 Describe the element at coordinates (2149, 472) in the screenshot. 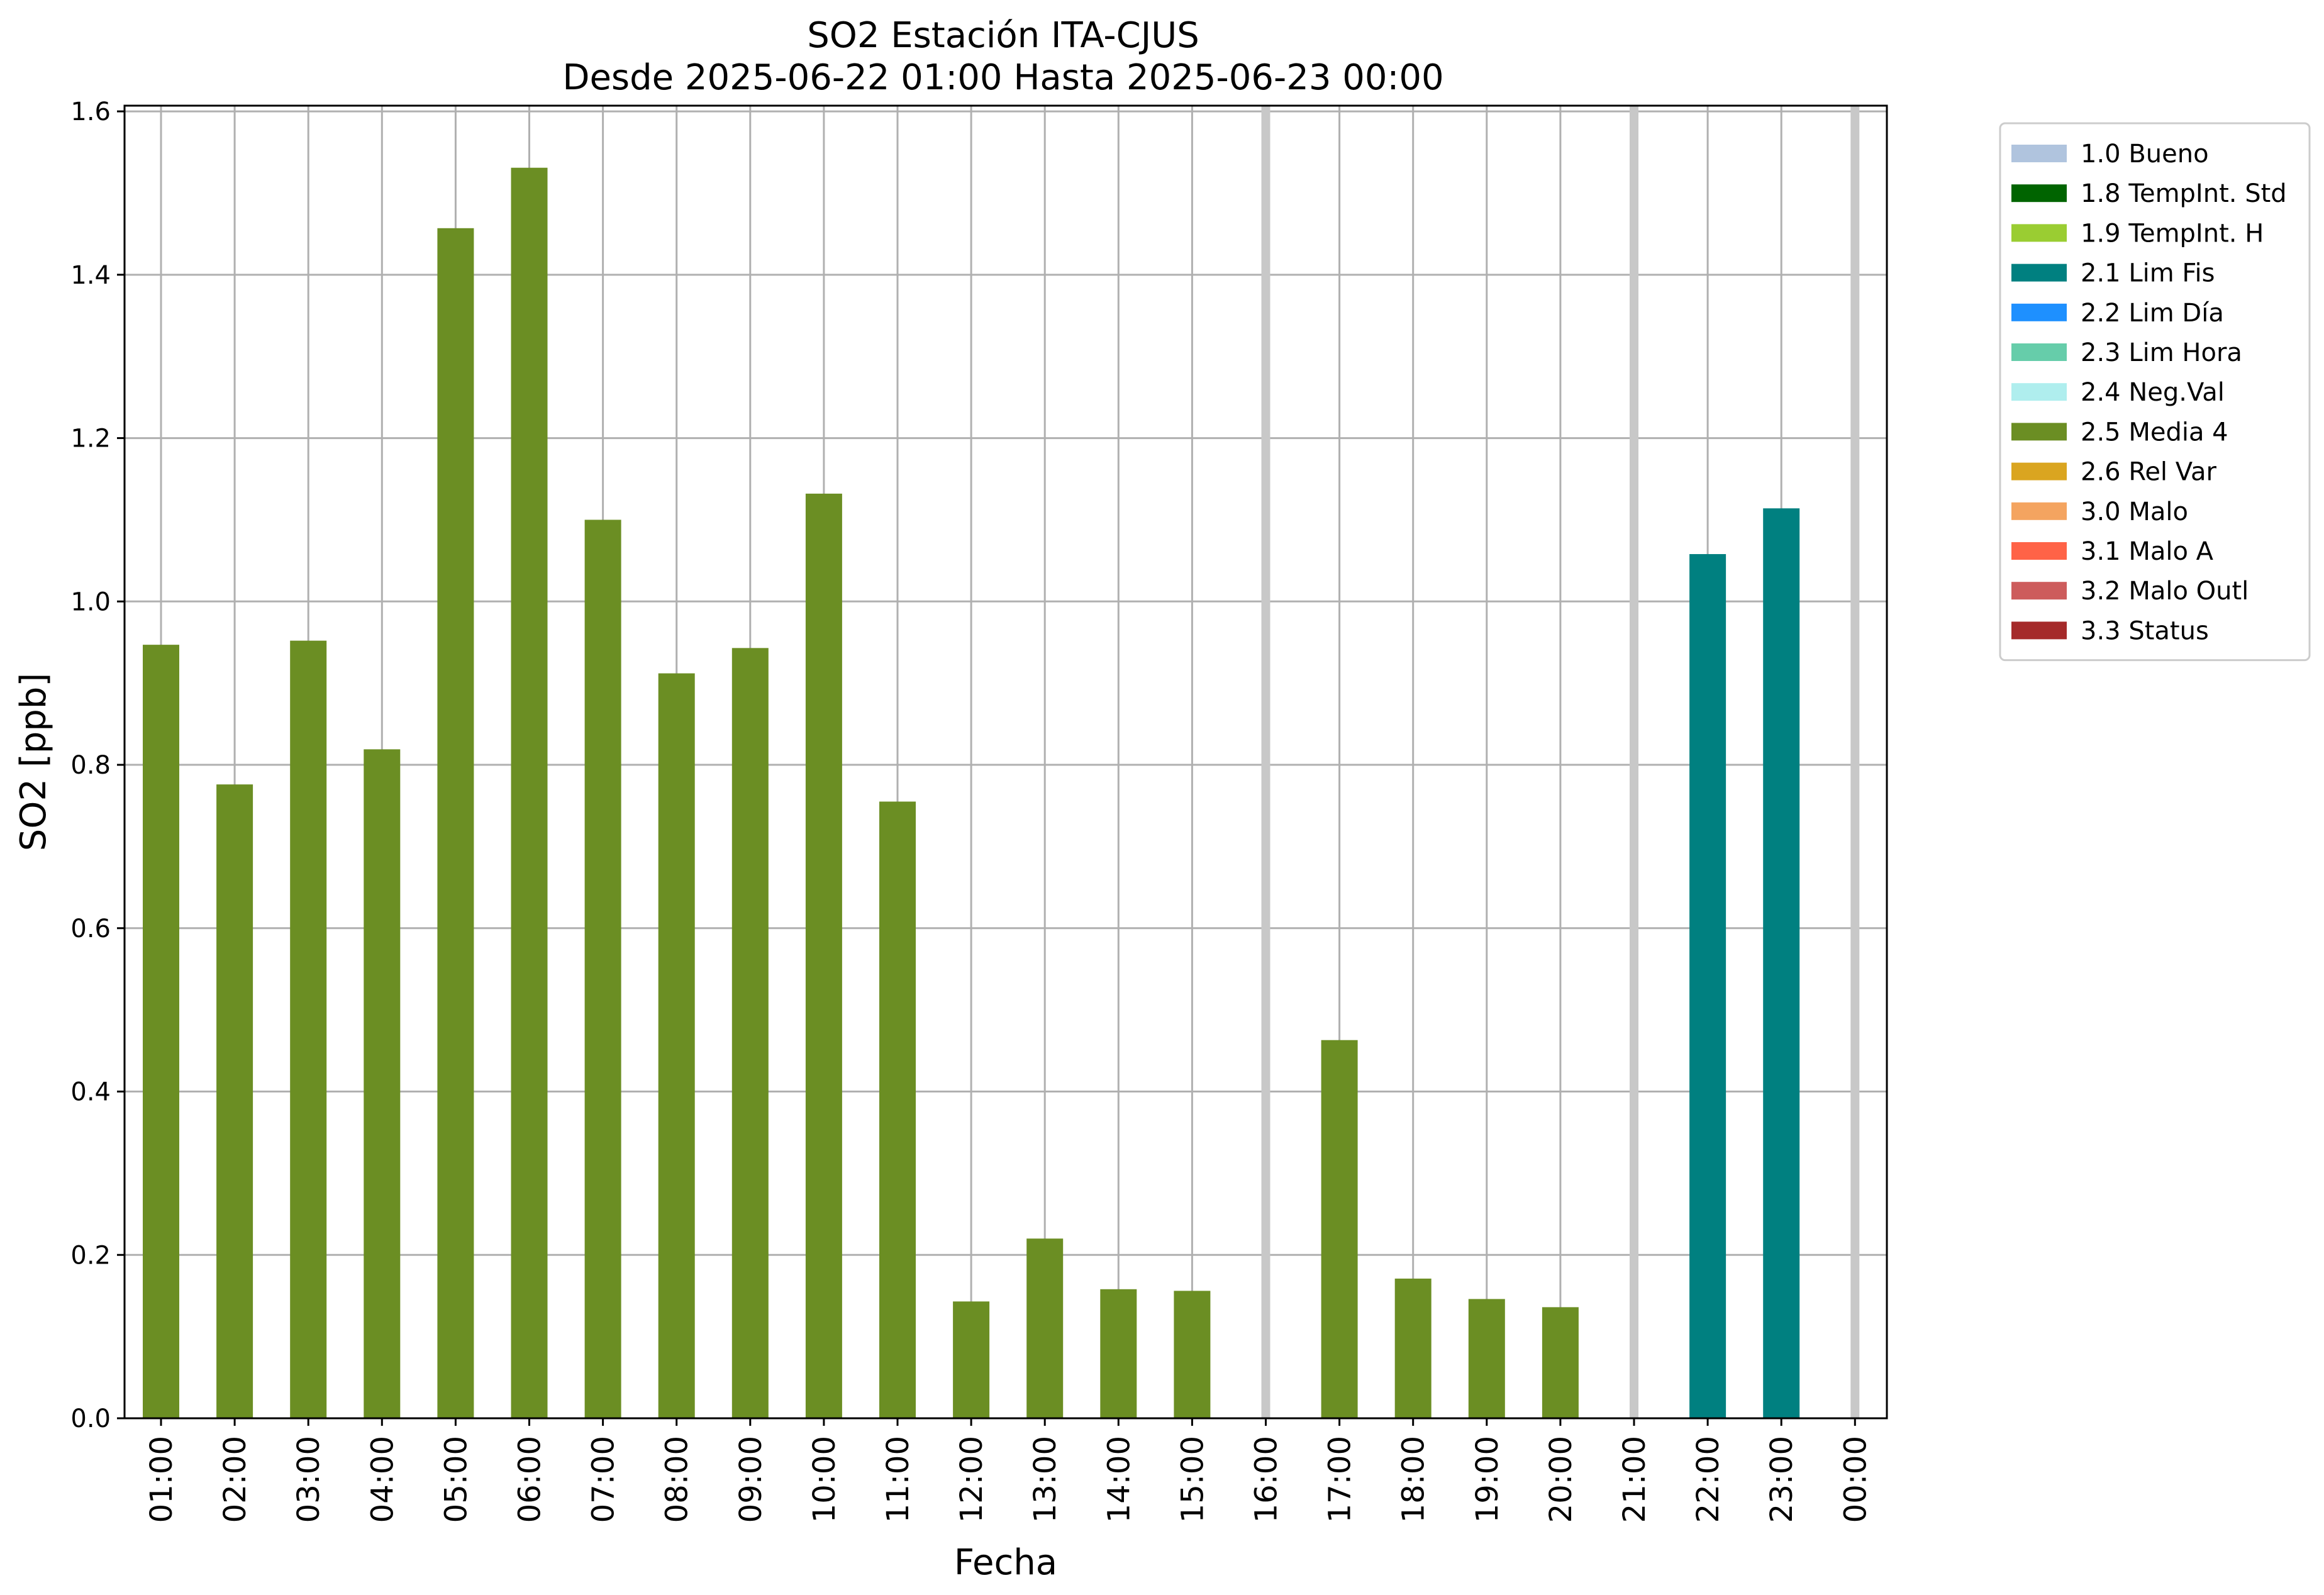

I see `legend-label: 2.6 Rel Var` at that location.